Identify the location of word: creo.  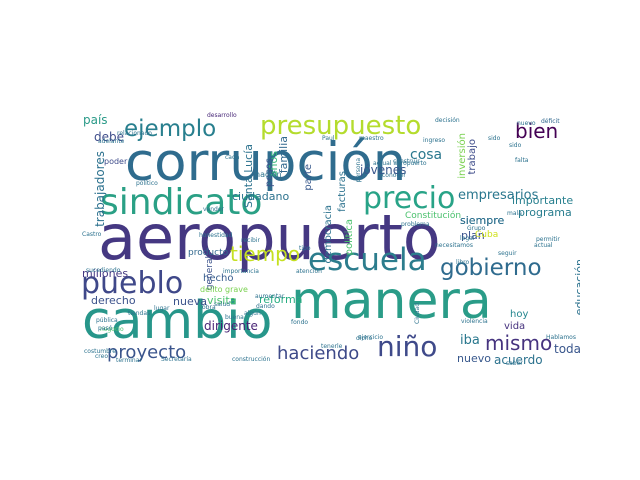
(101, 356).